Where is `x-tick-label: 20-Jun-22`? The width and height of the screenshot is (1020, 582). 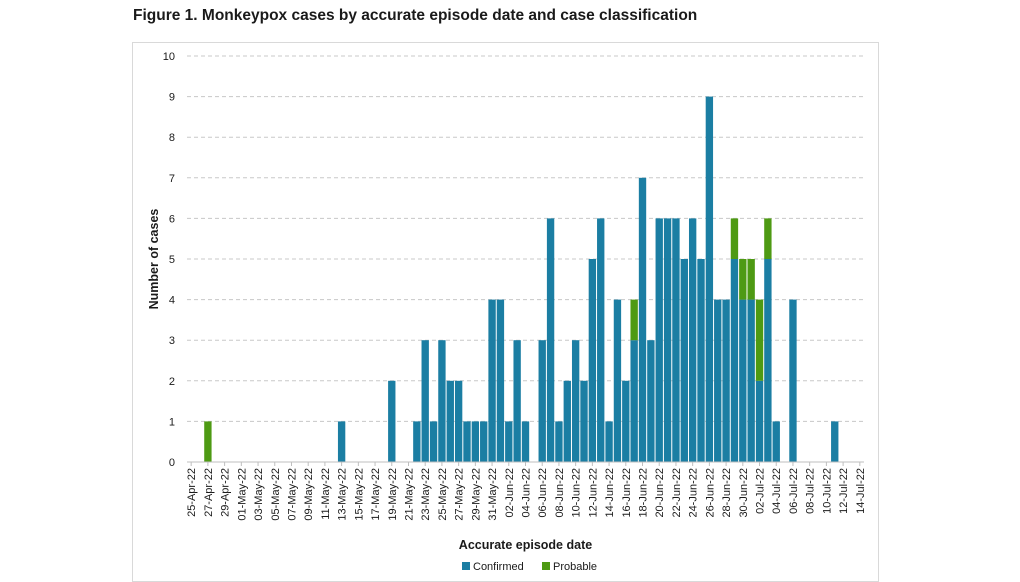 x-tick-label: 20-Jun-22 is located at coordinates (660, 493).